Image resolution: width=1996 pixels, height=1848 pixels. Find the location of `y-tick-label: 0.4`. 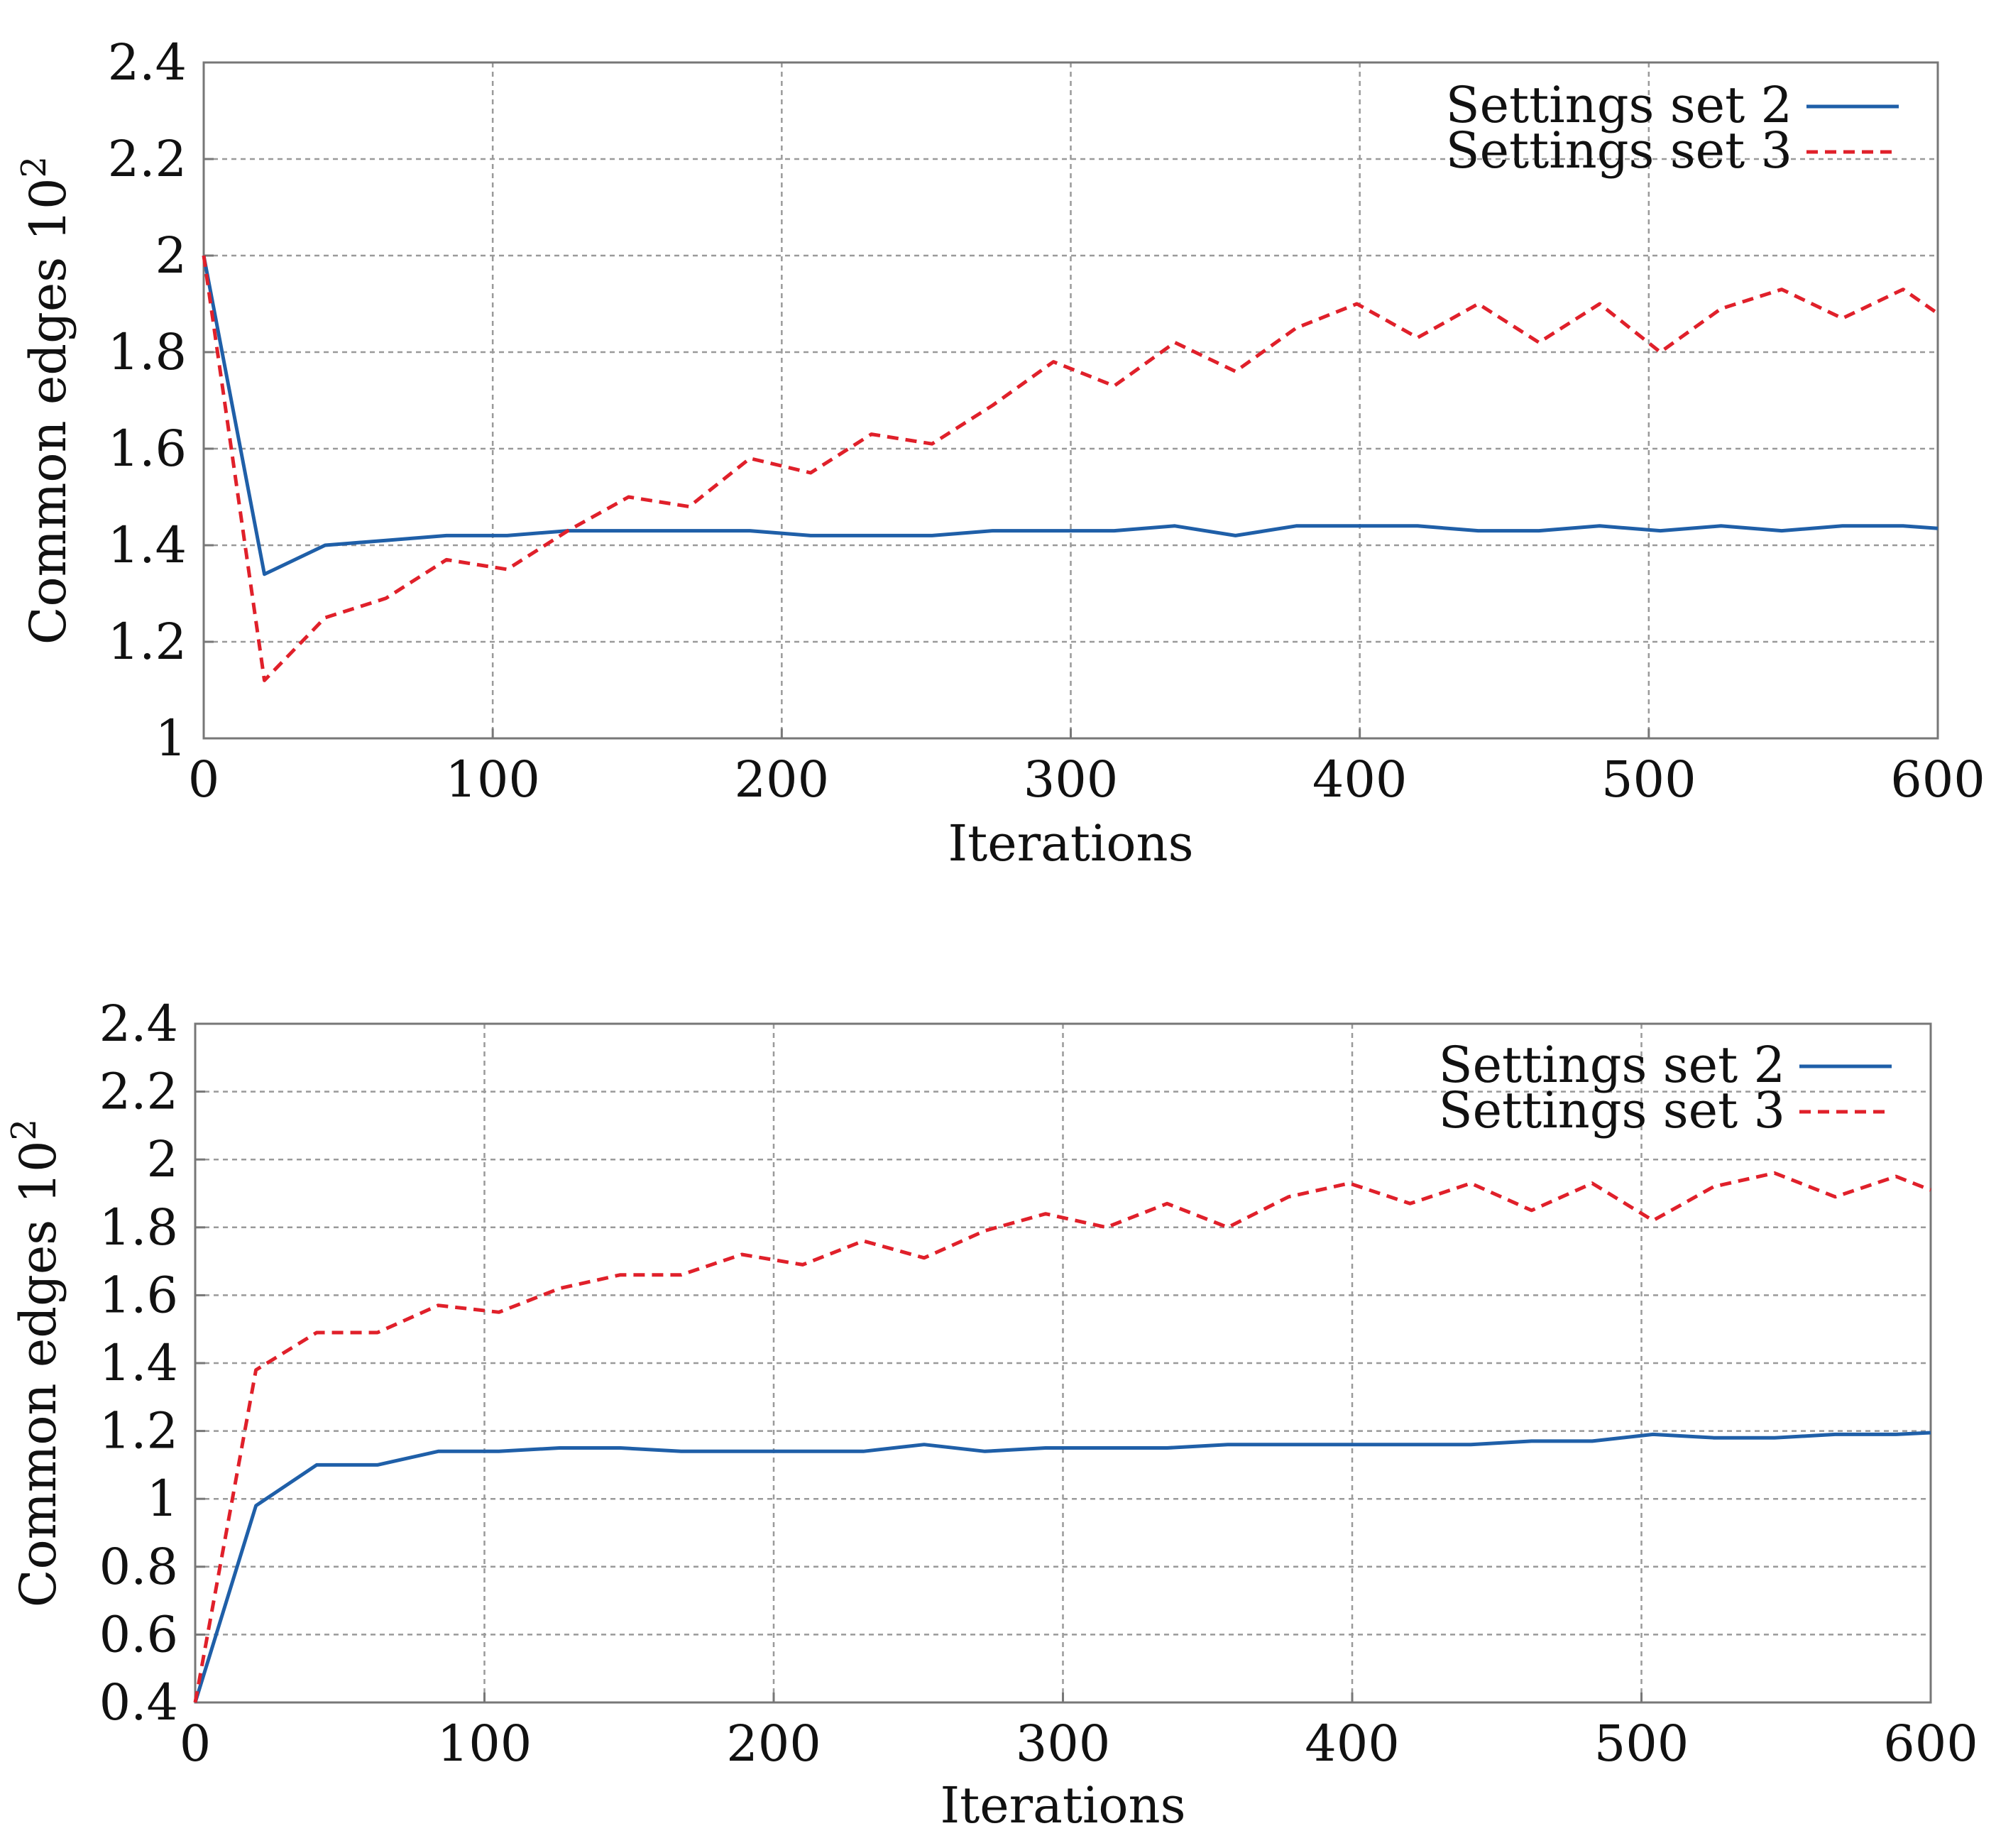

y-tick-label: 0.4 is located at coordinates (138, 1702).